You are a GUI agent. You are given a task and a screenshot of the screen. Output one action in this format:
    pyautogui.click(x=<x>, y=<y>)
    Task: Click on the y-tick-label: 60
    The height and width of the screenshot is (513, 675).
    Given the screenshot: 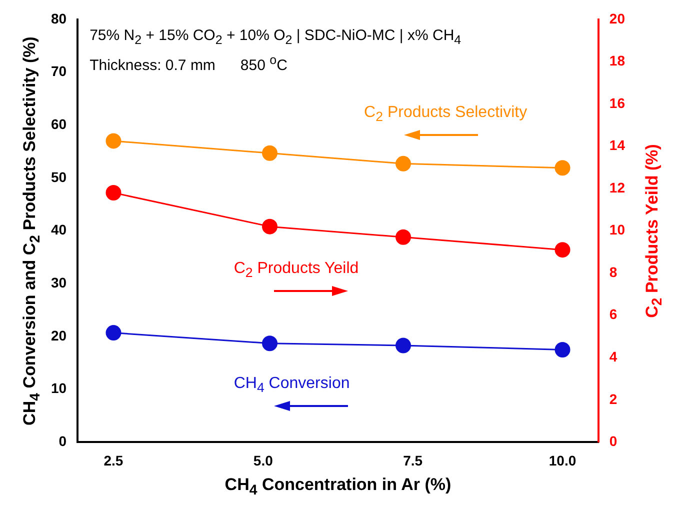 What is the action you would take?
    pyautogui.click(x=58, y=124)
    